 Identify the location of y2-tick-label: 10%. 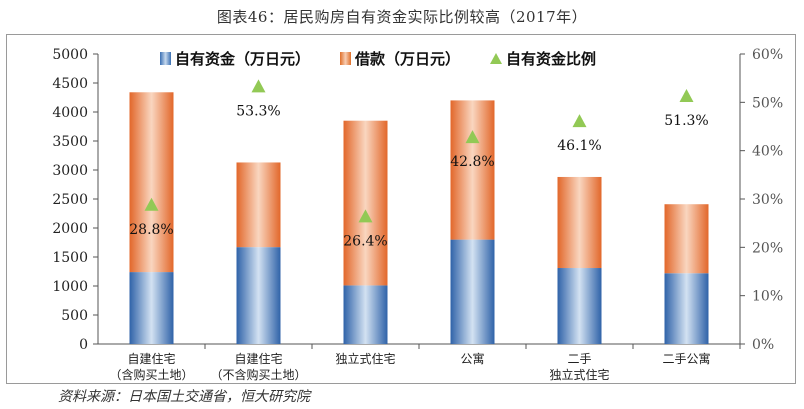
(767, 297).